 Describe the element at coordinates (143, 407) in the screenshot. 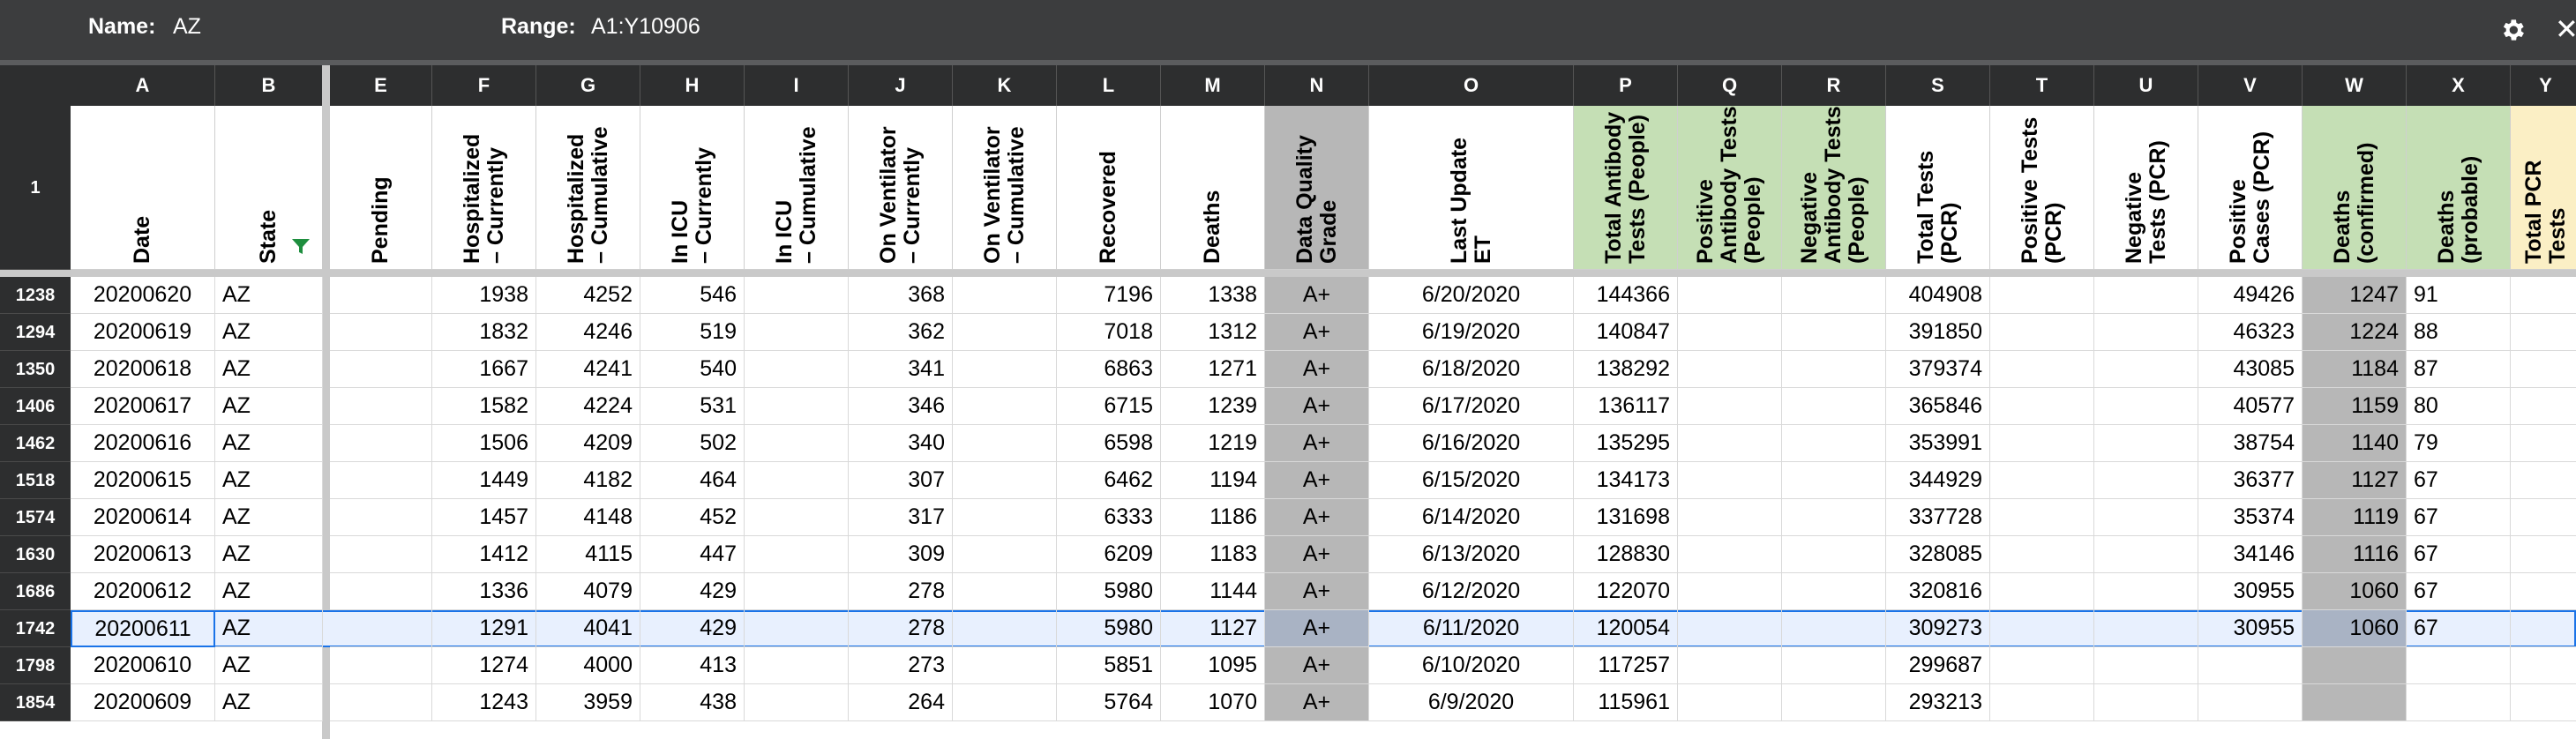

I see `cell-a: 20200617` at that location.